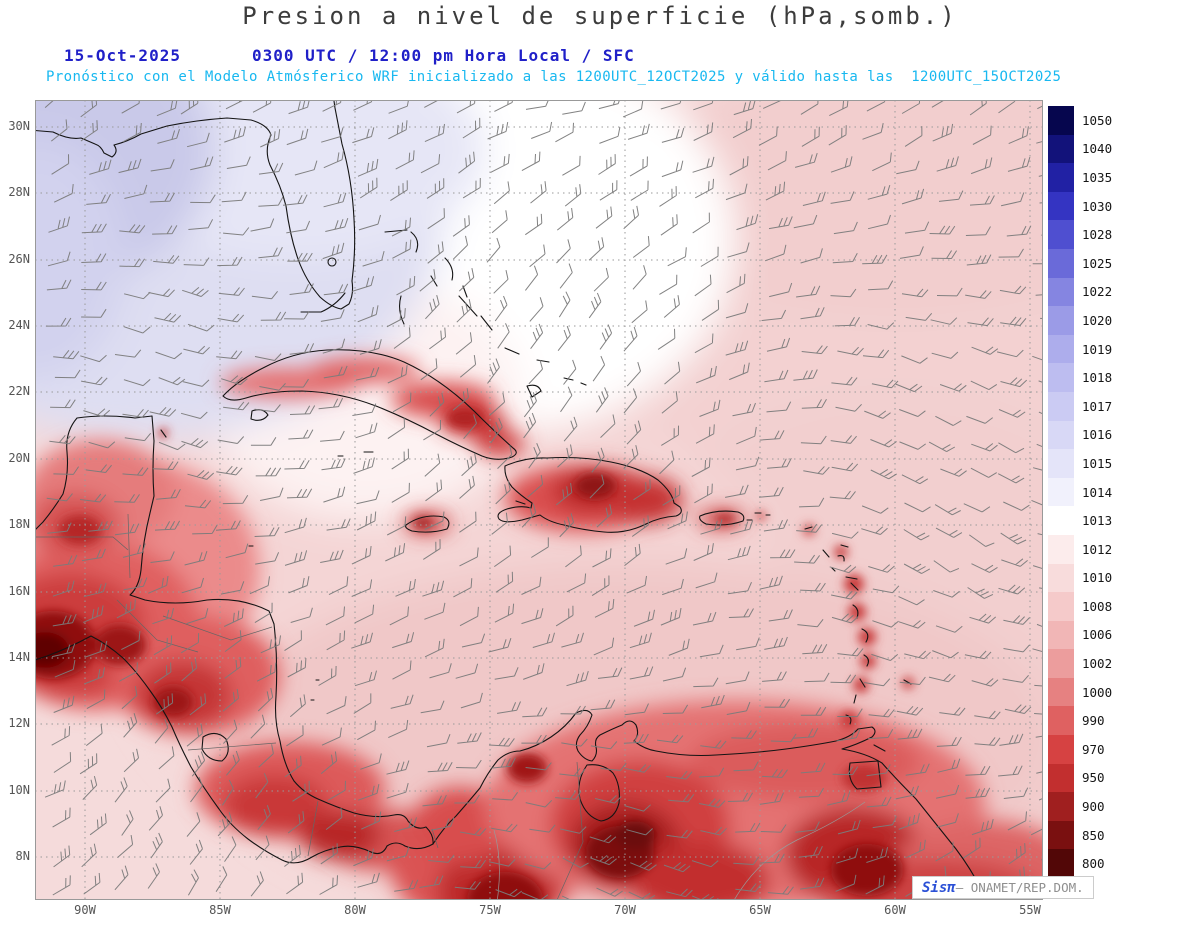  What do you see at coordinates (1097, 235) in the screenshot?
I see `colorbar-value: 1028` at bounding box center [1097, 235].